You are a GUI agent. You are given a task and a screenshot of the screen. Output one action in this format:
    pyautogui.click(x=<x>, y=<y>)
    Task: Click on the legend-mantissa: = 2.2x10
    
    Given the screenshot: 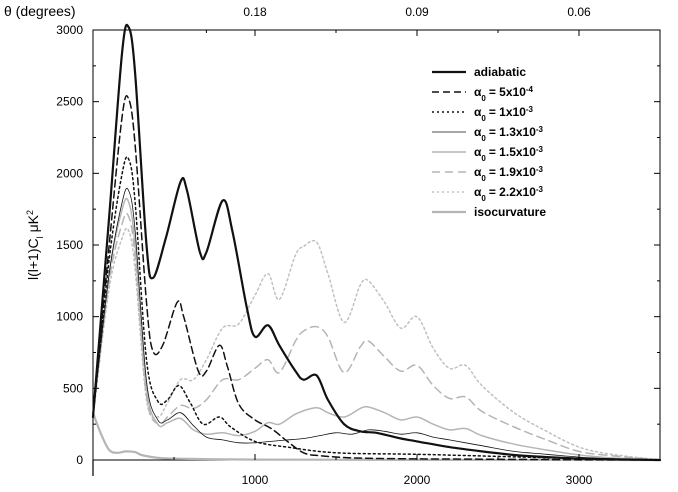 What is the action you would take?
    pyautogui.click(x=512, y=192)
    